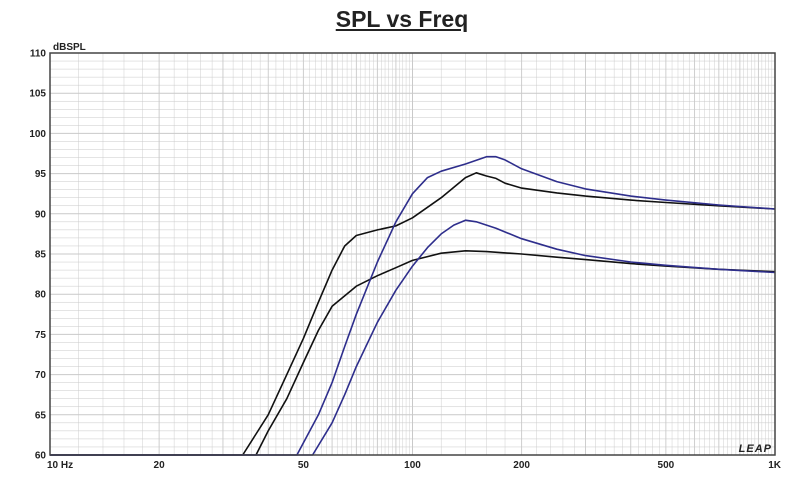  I want to click on y-tick-label: 110, so click(38, 54).